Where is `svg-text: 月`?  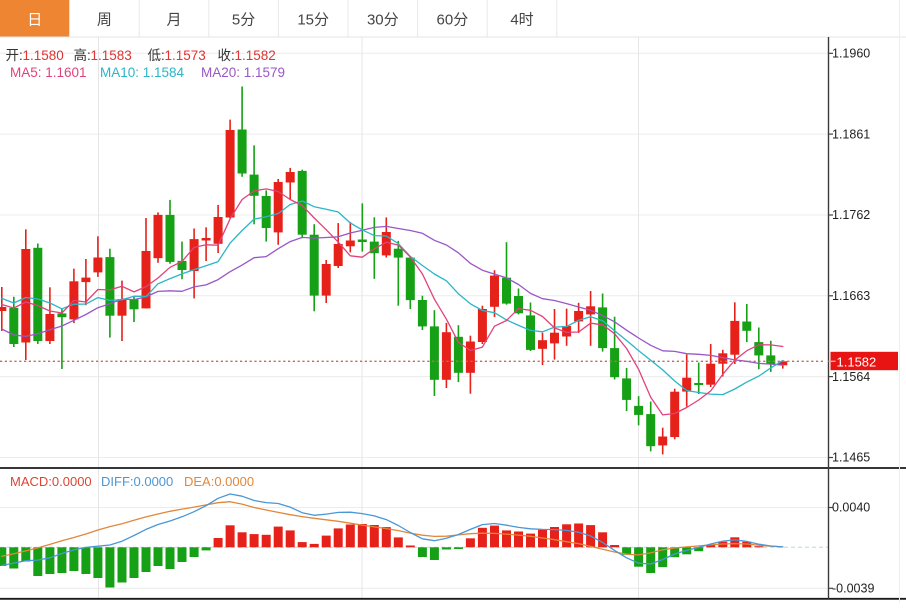
svg-text: 月 is located at coordinates (173, 20).